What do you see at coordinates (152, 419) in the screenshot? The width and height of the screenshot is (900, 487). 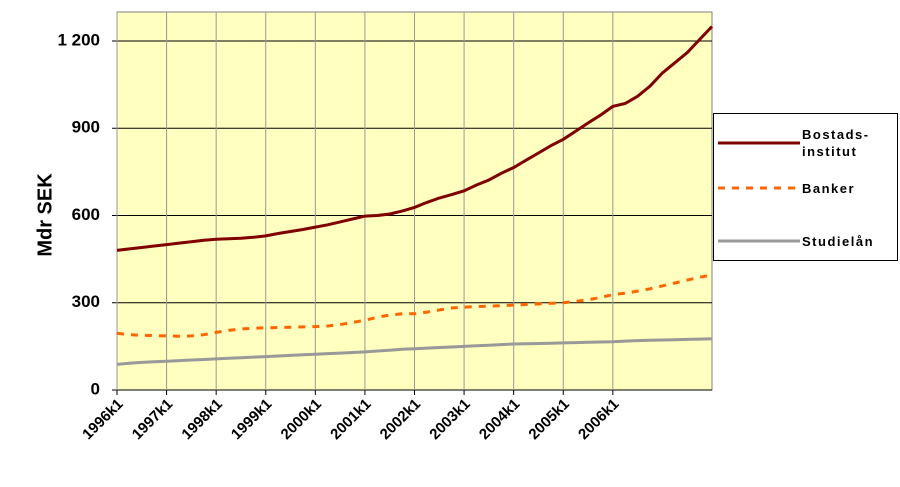 I see `x-tick-label: 1997k1` at bounding box center [152, 419].